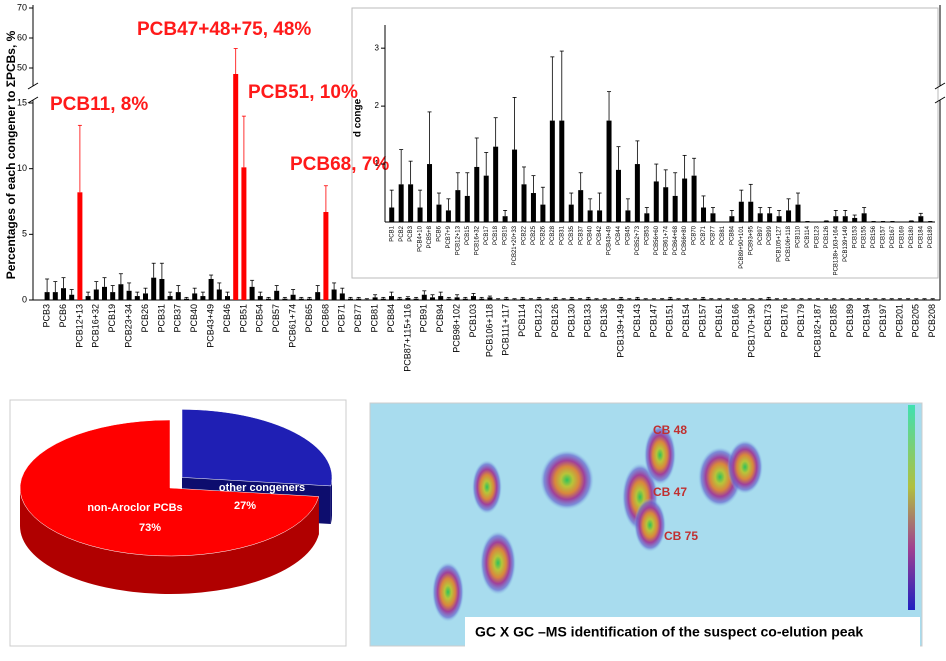 This screenshot has width=946, height=661. Describe the element at coordinates (477, 240) in the screenshot. I see `x-tick-label: PCB16+32` at that location.